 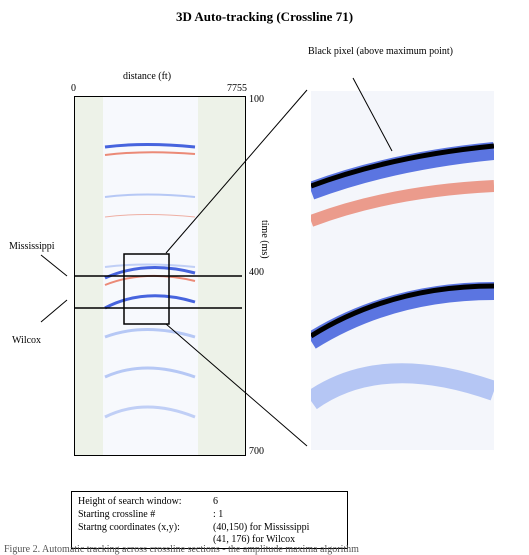 I want to click on x-axis-min-label: 0, so click(x=73, y=88).